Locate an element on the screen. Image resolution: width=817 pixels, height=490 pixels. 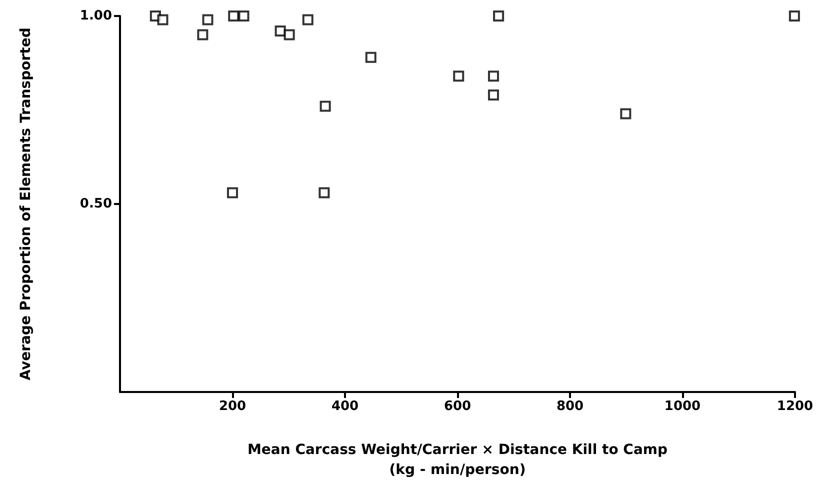
y-axis-title: Average Proportion of Elements Transported is located at coordinates (26, 204).